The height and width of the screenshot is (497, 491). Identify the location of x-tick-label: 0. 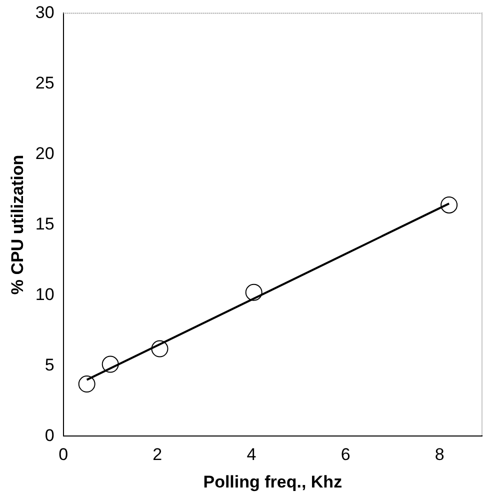
(63, 454).